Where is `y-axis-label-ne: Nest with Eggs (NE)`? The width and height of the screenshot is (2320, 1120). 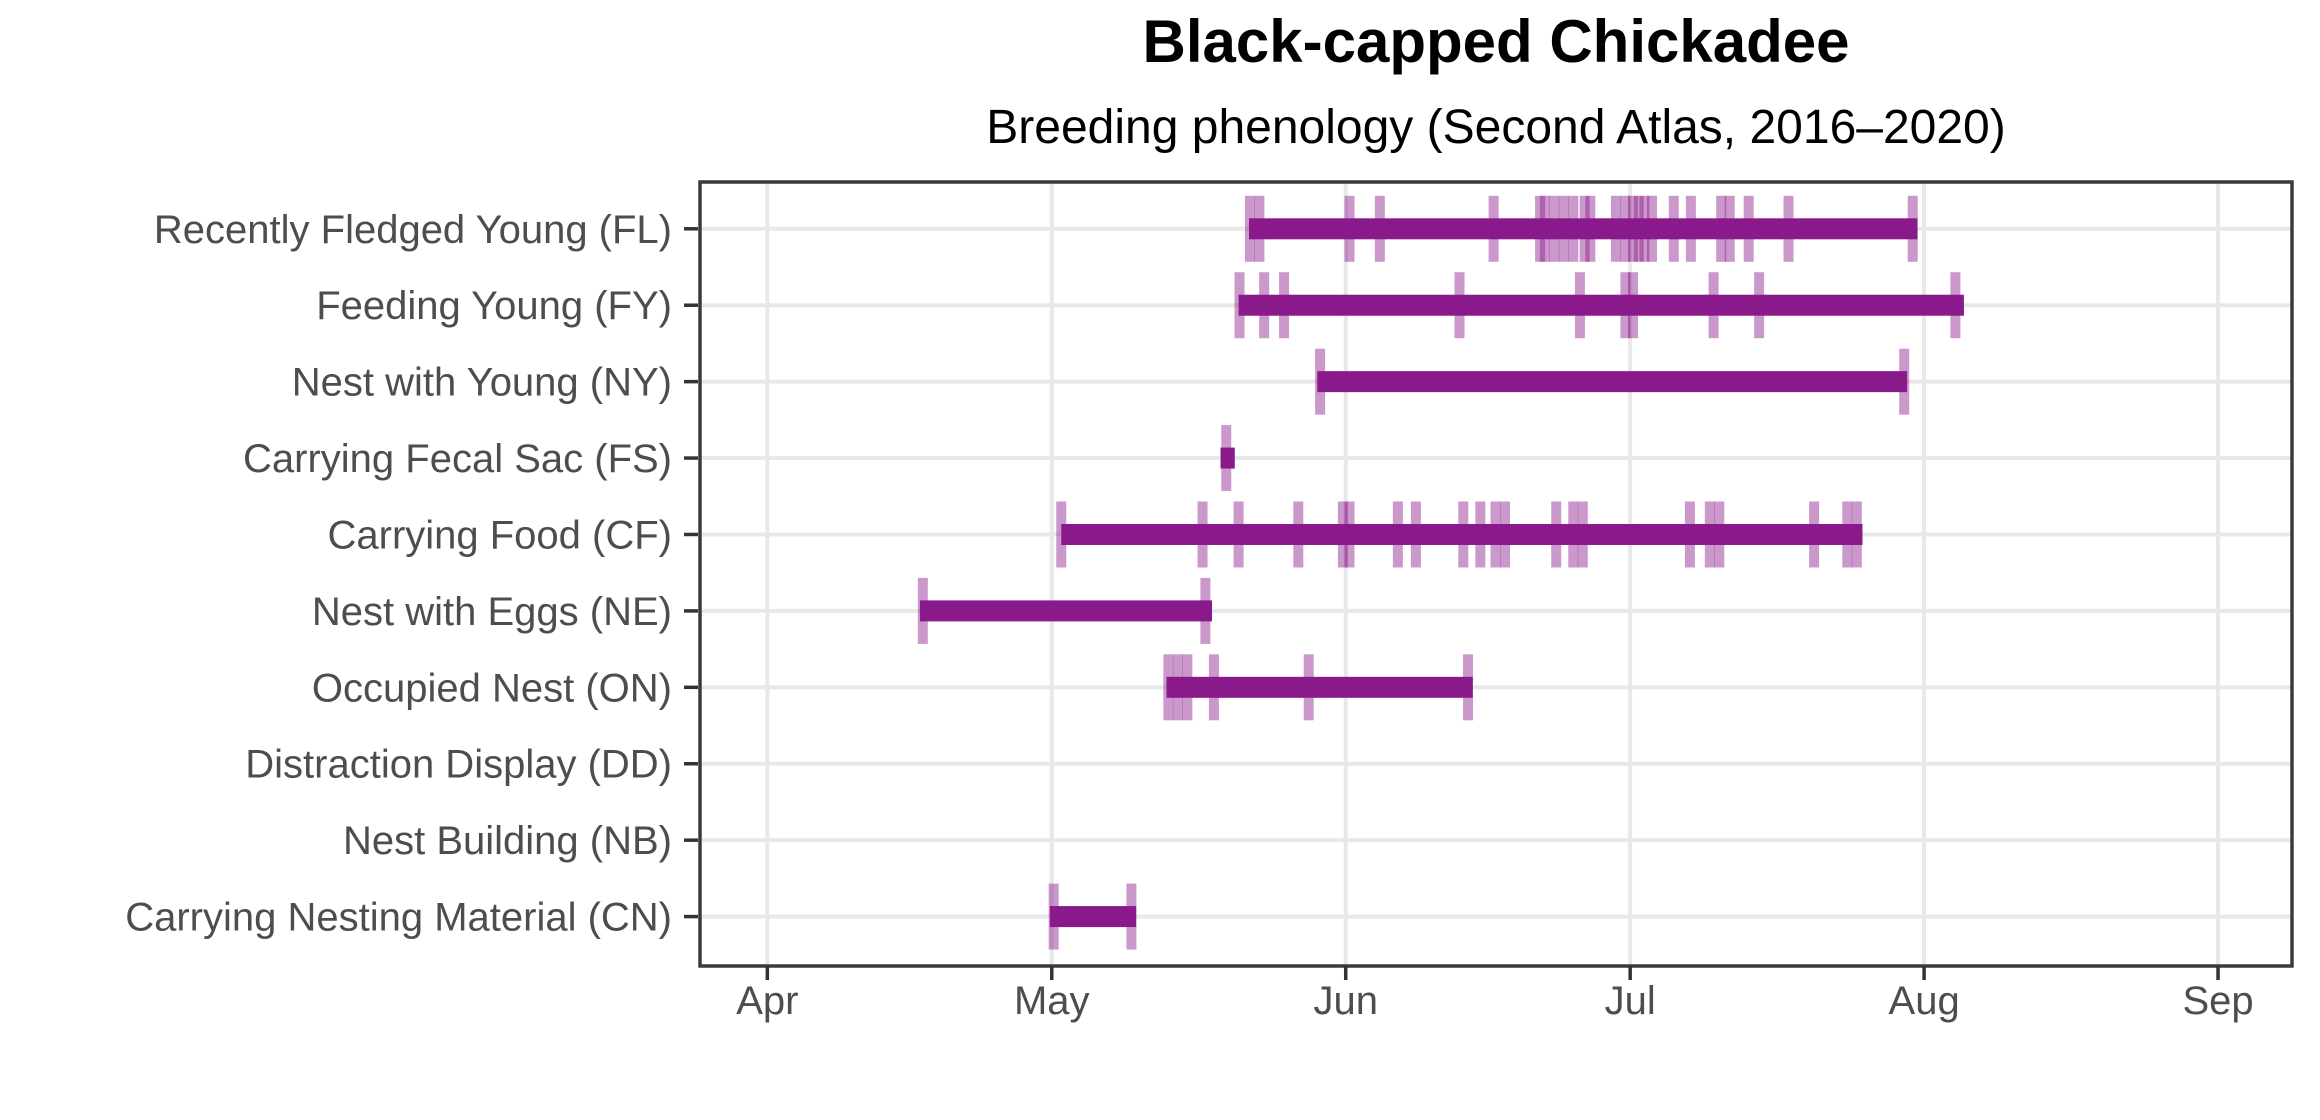
y-axis-label-ne: Nest with Eggs (NE) is located at coordinates (492, 612).